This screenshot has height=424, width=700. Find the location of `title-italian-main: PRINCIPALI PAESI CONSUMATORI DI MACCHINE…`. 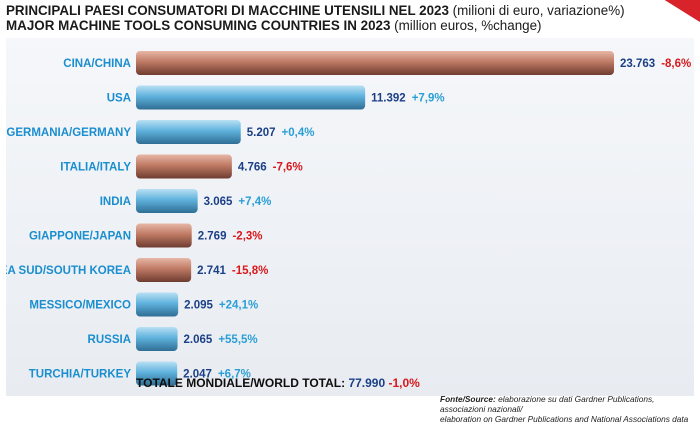

title-italian-main: PRINCIPALI PAESI CONSUMATORI DI MACCHINE… is located at coordinates (227, 10).